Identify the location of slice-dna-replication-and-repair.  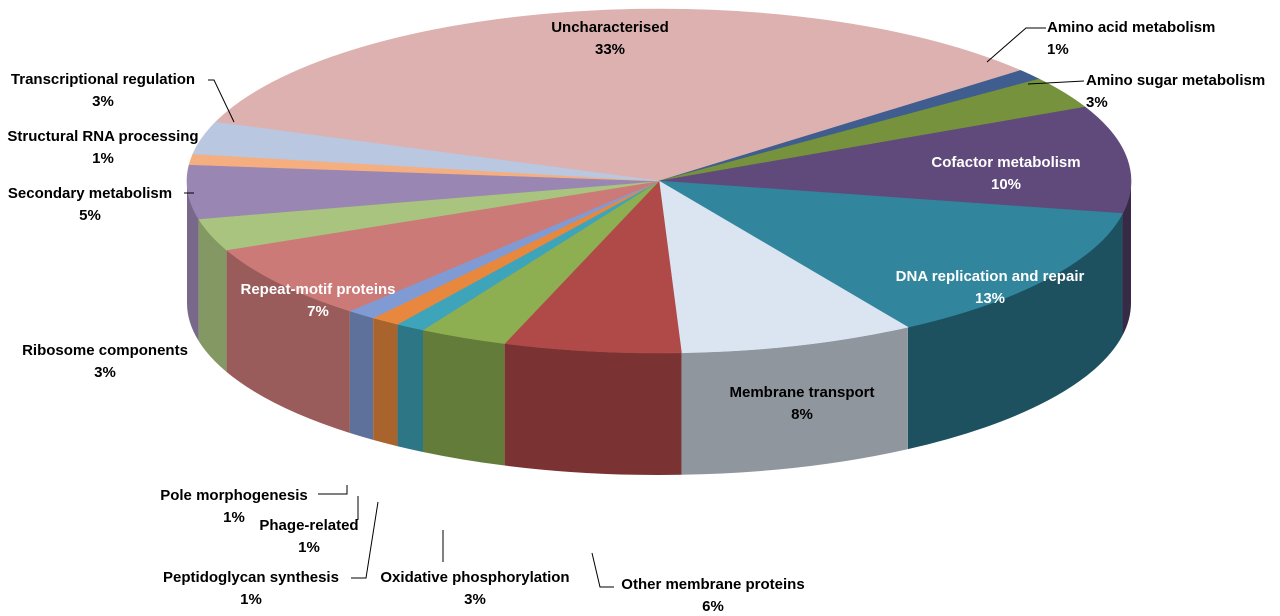
(890, 254).